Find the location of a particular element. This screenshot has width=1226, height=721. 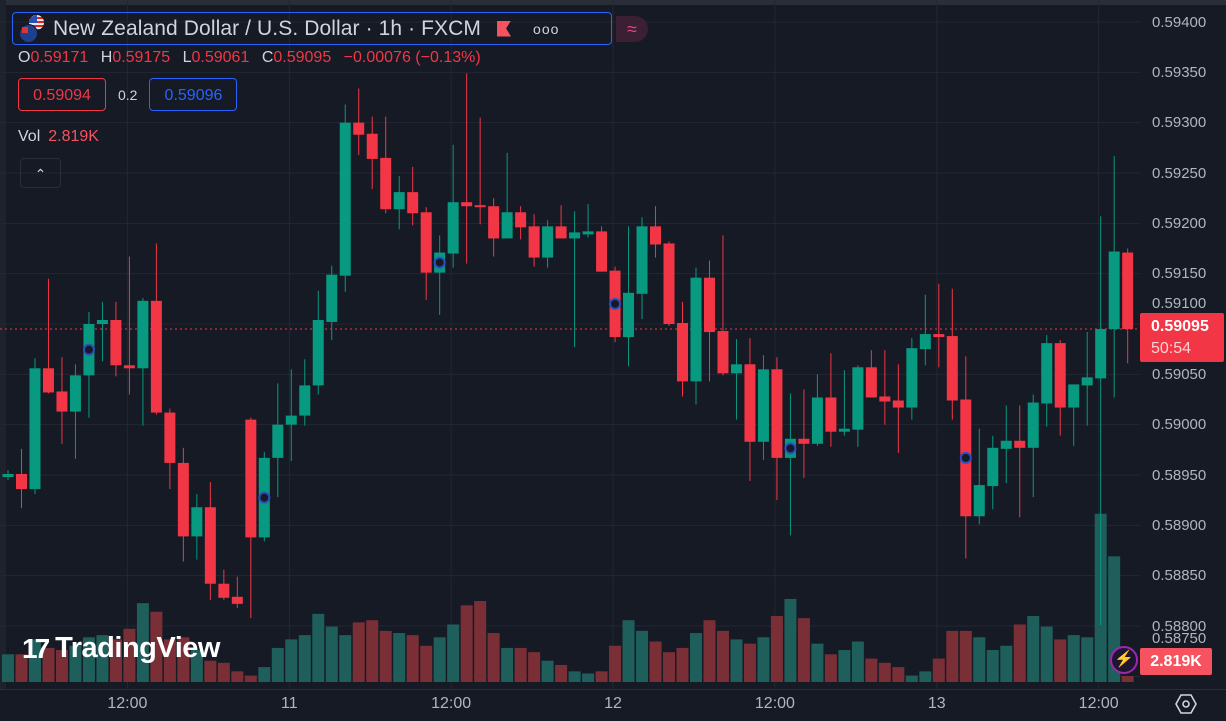

wave-icon: ≈ is located at coordinates (632, 29).